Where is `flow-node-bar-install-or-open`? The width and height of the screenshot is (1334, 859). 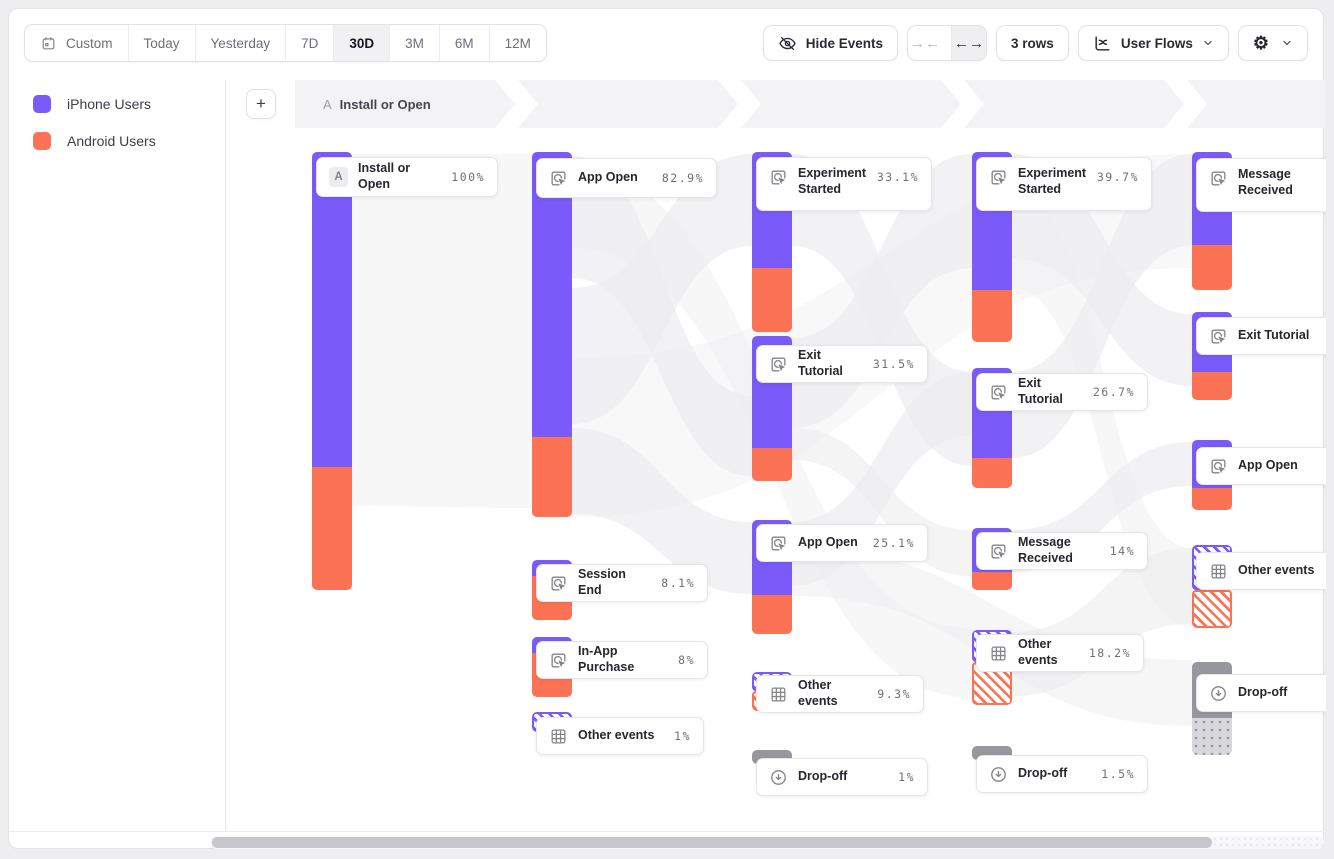 flow-node-bar-install-or-open is located at coordinates (332, 371).